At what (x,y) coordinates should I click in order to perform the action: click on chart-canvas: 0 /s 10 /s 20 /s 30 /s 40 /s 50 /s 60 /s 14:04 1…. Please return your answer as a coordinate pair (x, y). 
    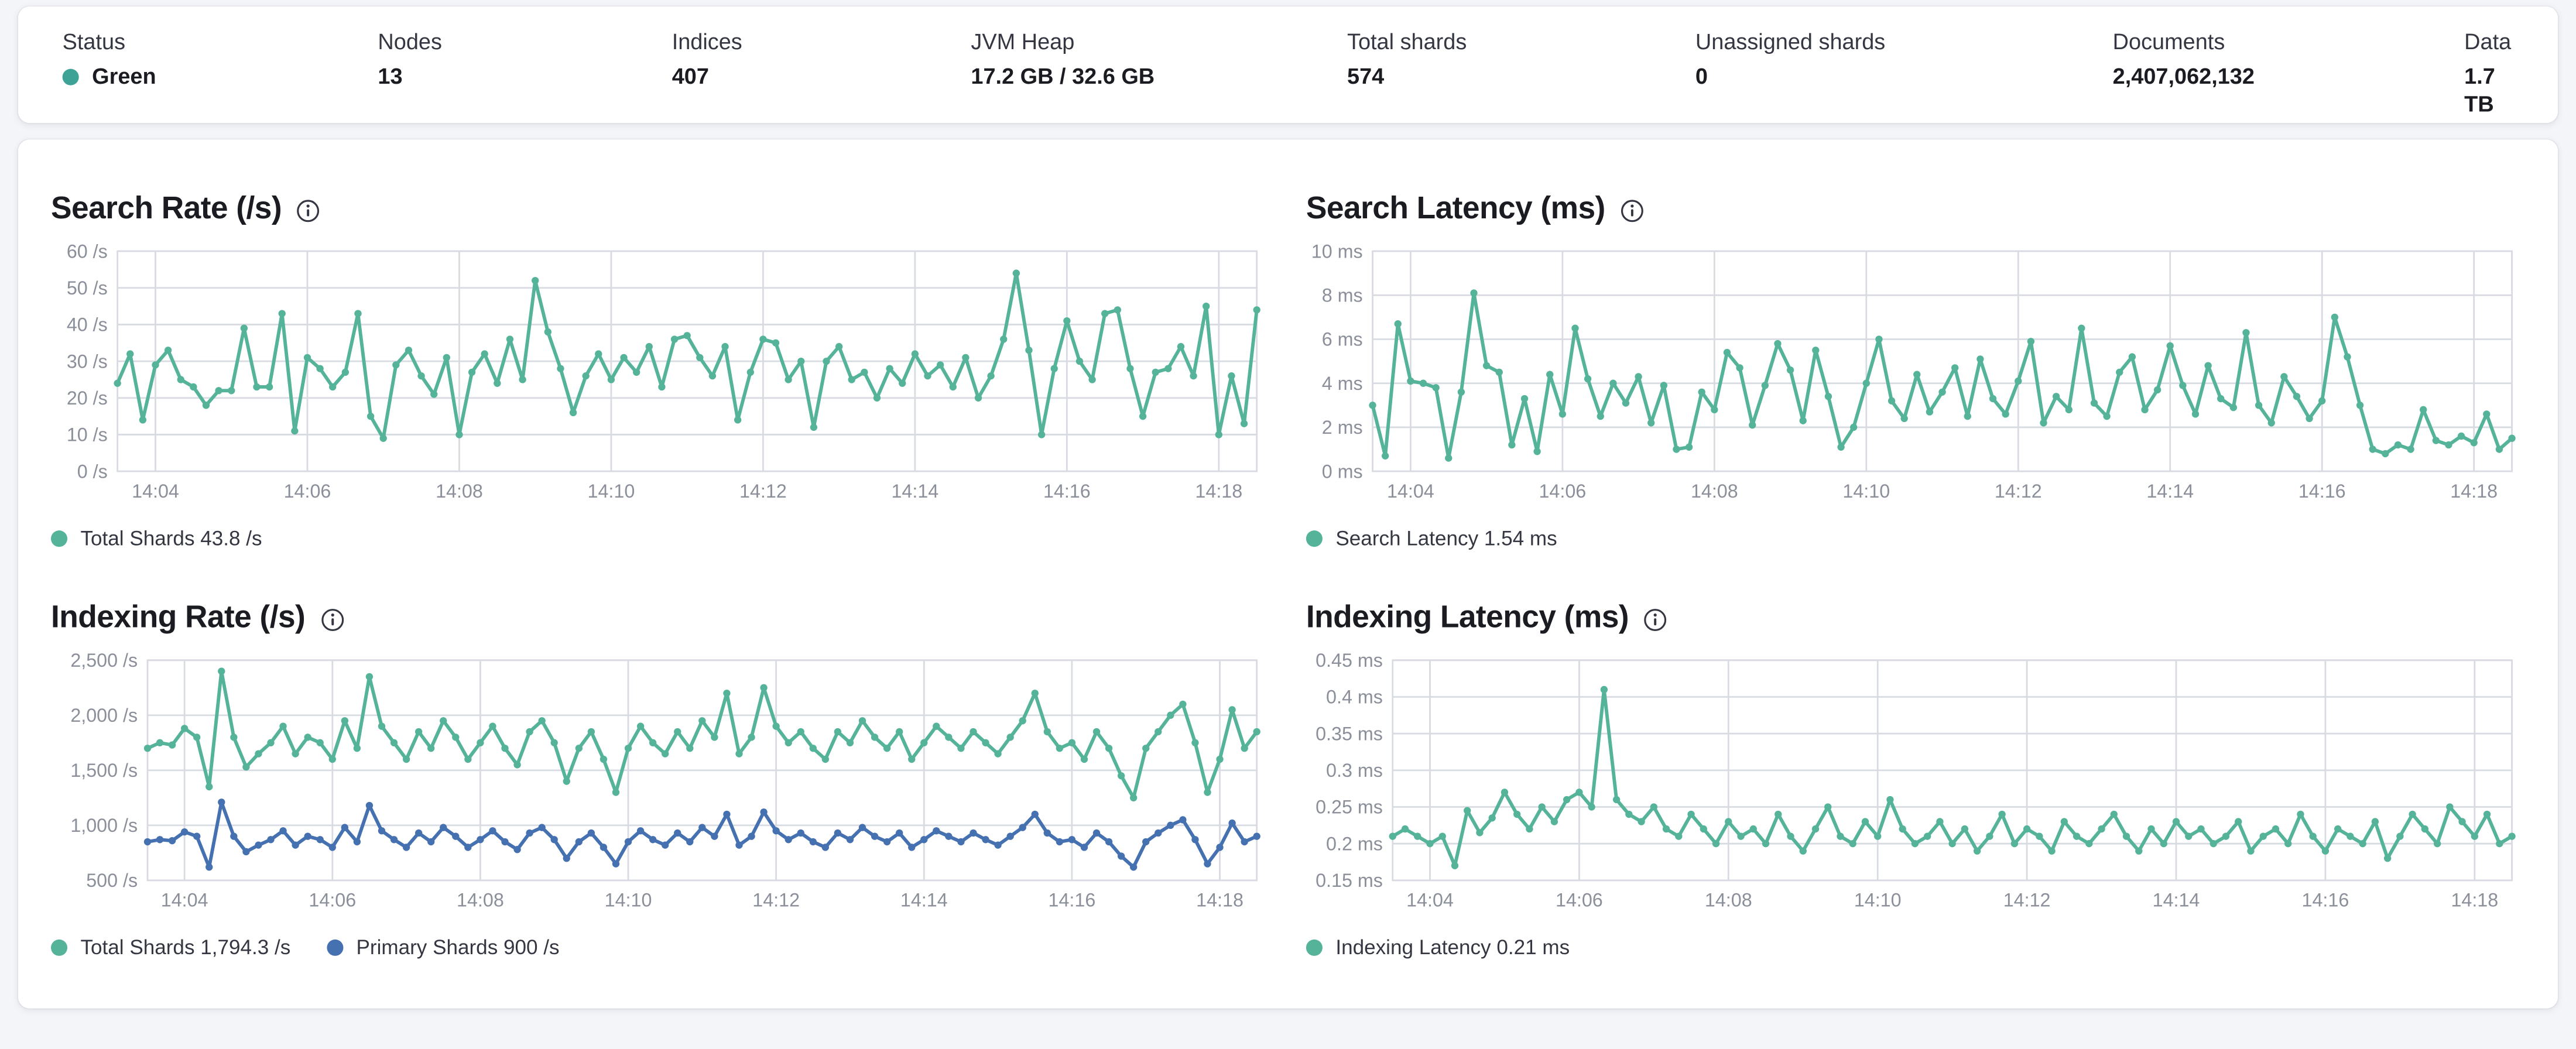
    Looking at the image, I should click on (659, 378).